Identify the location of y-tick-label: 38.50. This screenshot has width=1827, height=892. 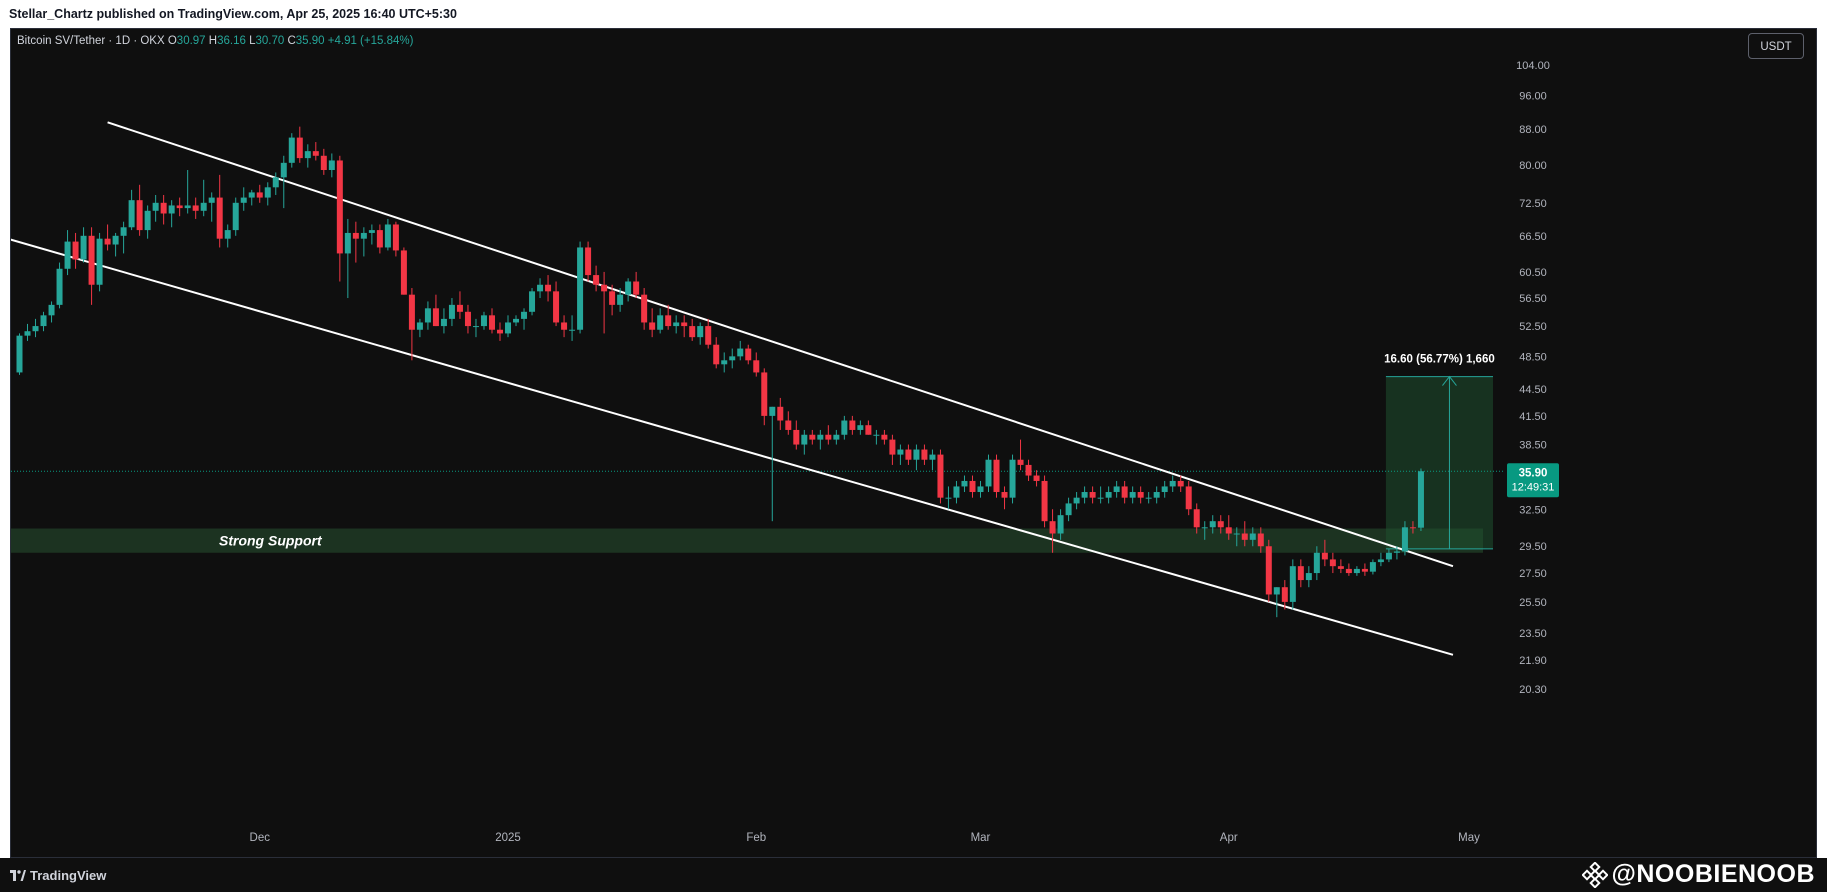
(1533, 446).